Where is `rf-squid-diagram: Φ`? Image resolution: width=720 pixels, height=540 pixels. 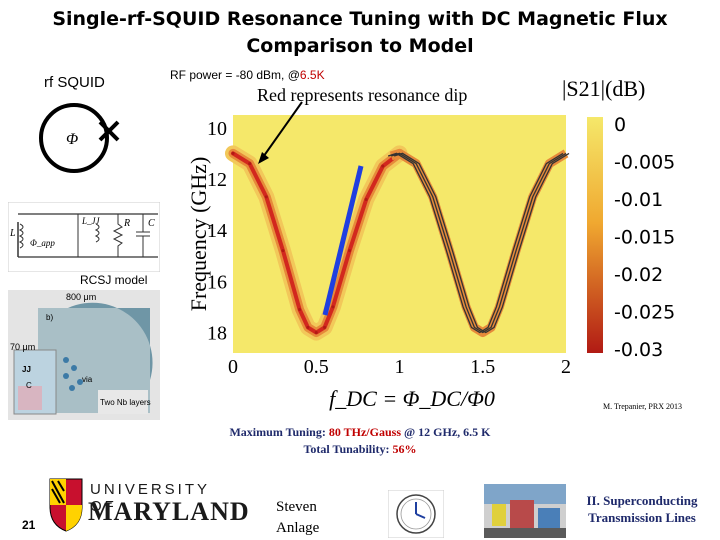
rf-squid-diagram: Φ is located at coordinates (79, 138).